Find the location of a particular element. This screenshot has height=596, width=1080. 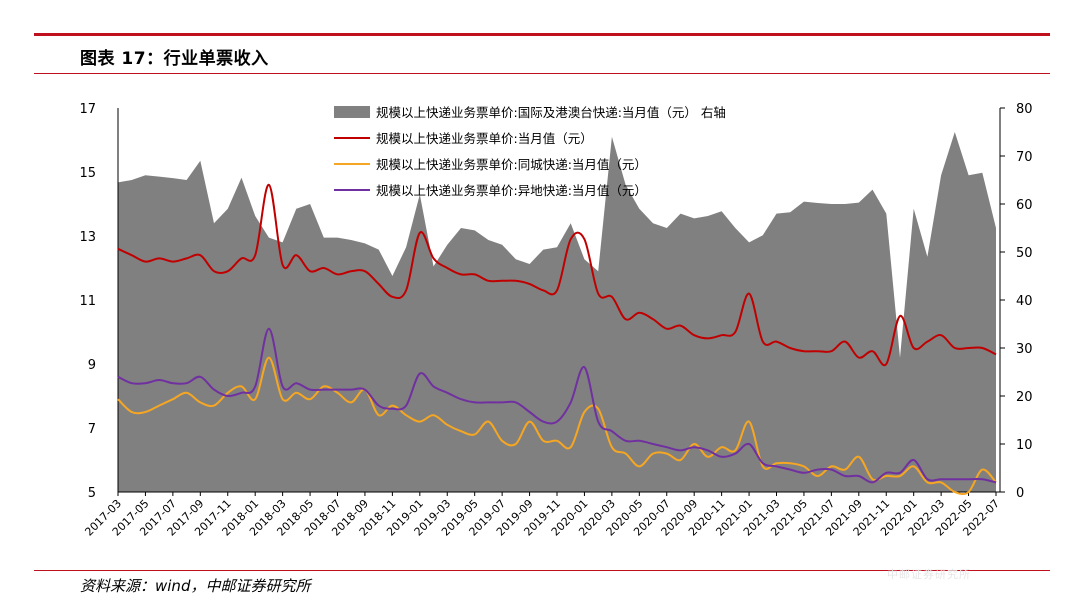

right-tick-label-1: 10 is located at coordinates (1024, 445).